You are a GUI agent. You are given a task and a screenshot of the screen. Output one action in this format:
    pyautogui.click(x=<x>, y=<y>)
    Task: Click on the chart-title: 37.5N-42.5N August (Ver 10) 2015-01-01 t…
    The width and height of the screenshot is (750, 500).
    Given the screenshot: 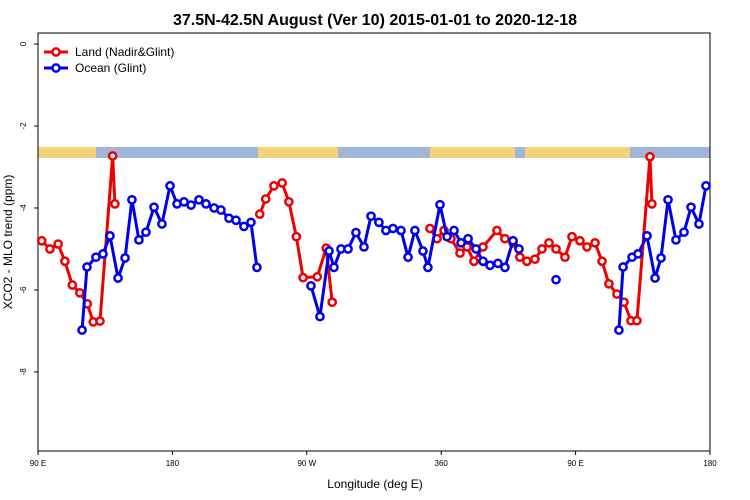 What is the action you would take?
    pyautogui.click(x=375, y=20)
    